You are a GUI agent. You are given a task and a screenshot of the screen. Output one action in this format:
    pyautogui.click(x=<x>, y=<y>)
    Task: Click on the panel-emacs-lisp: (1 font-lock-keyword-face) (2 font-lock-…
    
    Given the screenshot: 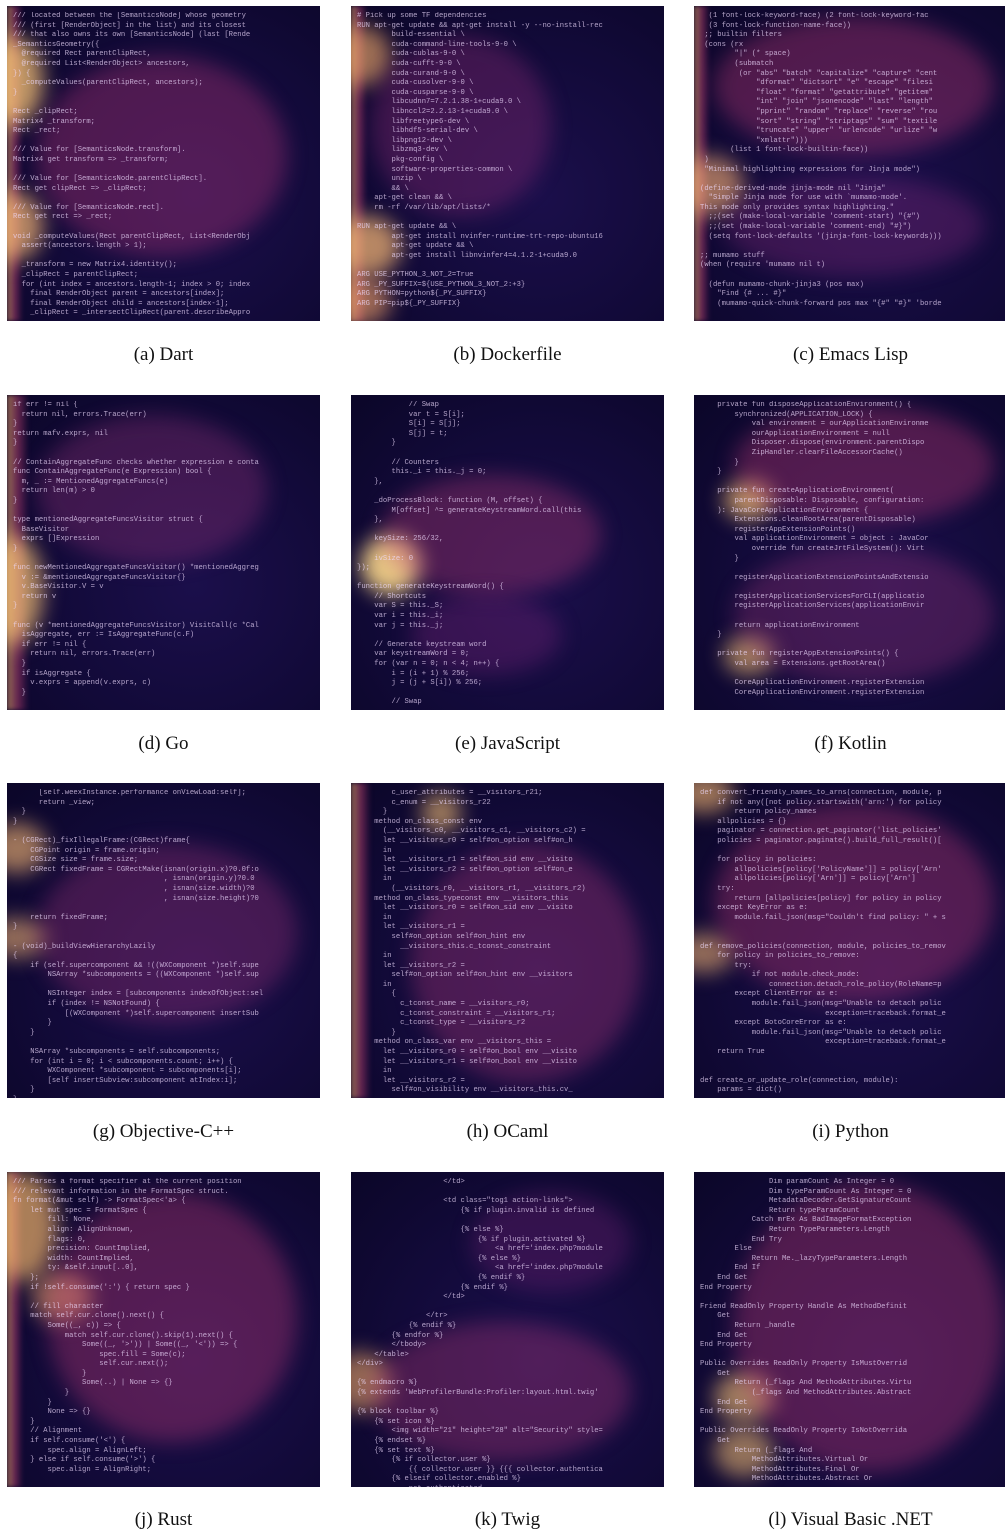 What is the action you would take?
    pyautogui.click(x=849, y=163)
    